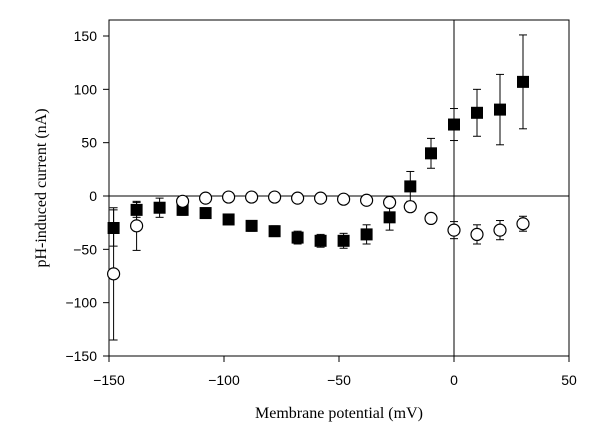  What do you see at coordinates (109, 380) in the screenshot?
I see `x-tick-label: −150` at bounding box center [109, 380].